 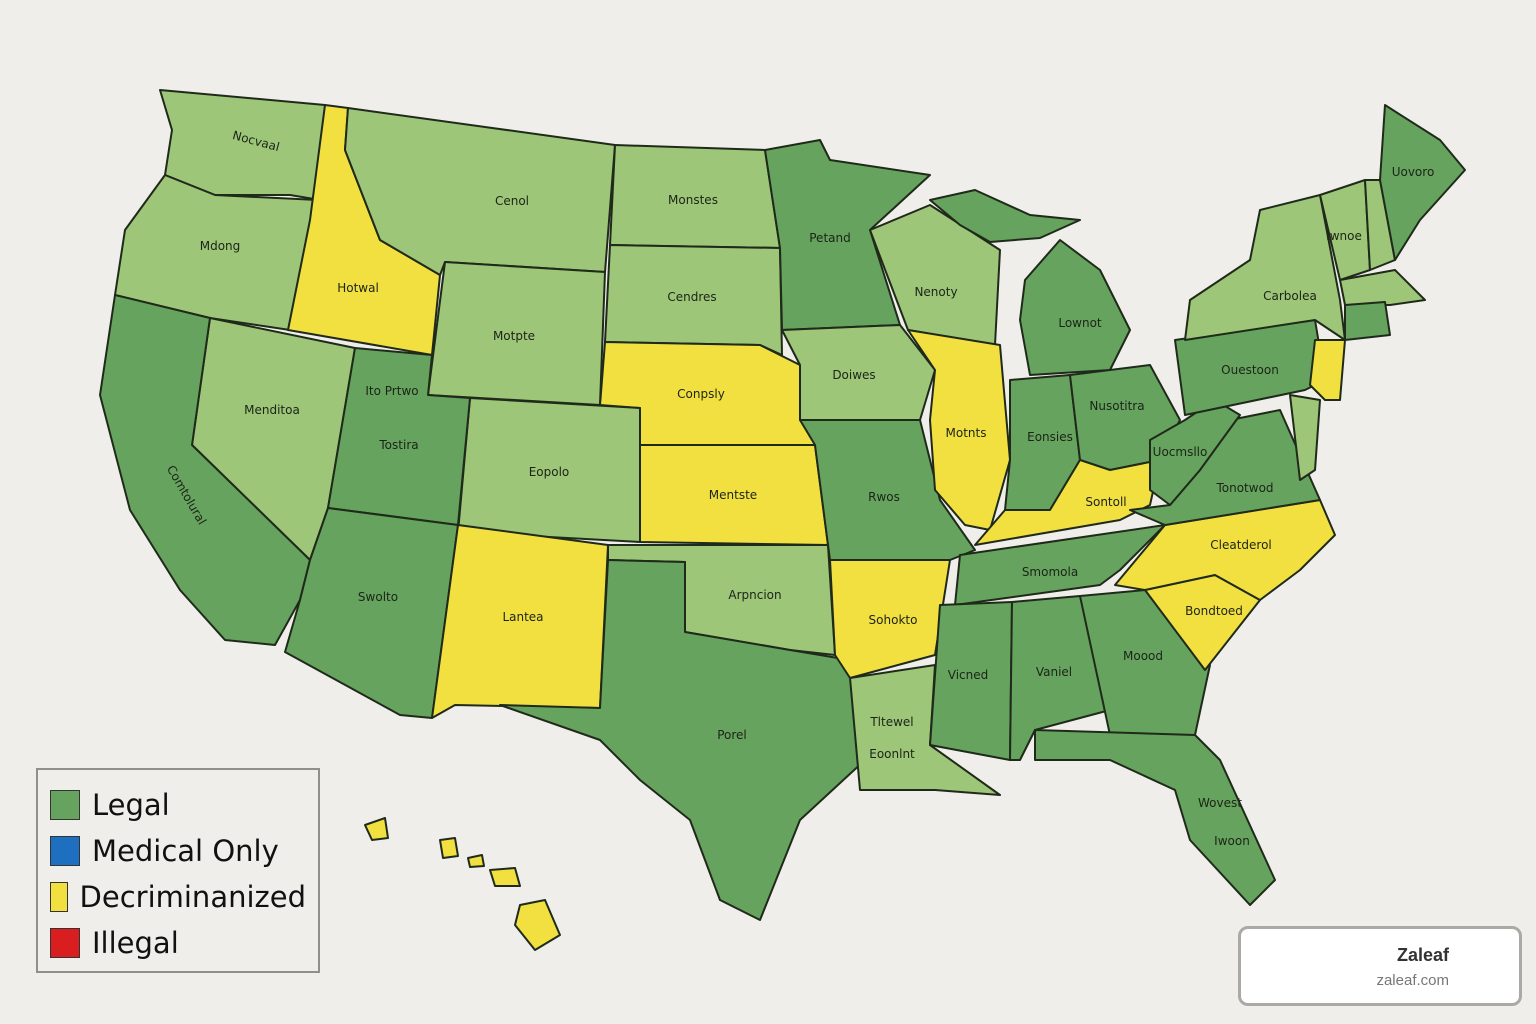 I want to click on state-label-sd: Cendres, so click(x=691, y=297).